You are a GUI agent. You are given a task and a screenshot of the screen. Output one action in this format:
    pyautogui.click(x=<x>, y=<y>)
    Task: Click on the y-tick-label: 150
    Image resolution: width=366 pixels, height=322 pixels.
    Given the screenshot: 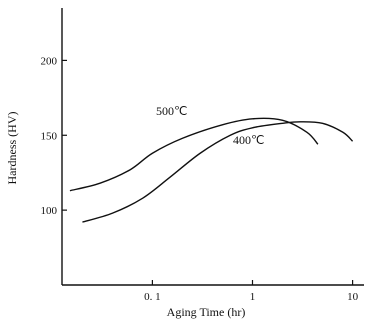 What is the action you would take?
    pyautogui.click(x=49, y=136)
    